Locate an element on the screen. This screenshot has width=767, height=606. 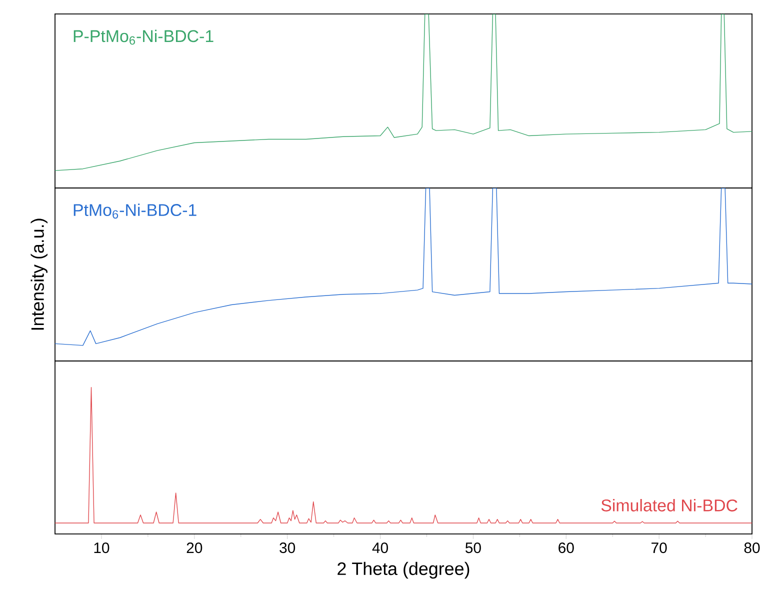
x-tick-label: 70 is located at coordinates (659, 548).